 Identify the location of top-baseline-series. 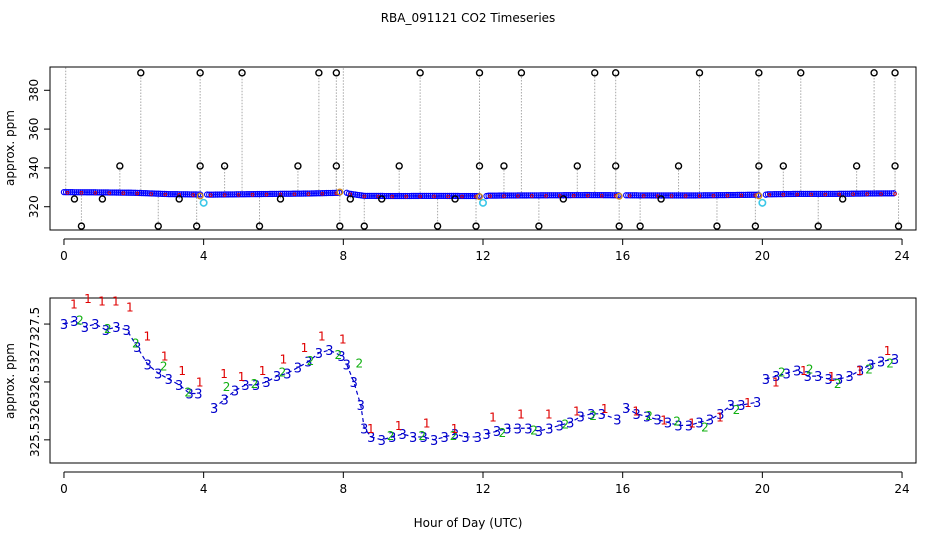
(478, 194).